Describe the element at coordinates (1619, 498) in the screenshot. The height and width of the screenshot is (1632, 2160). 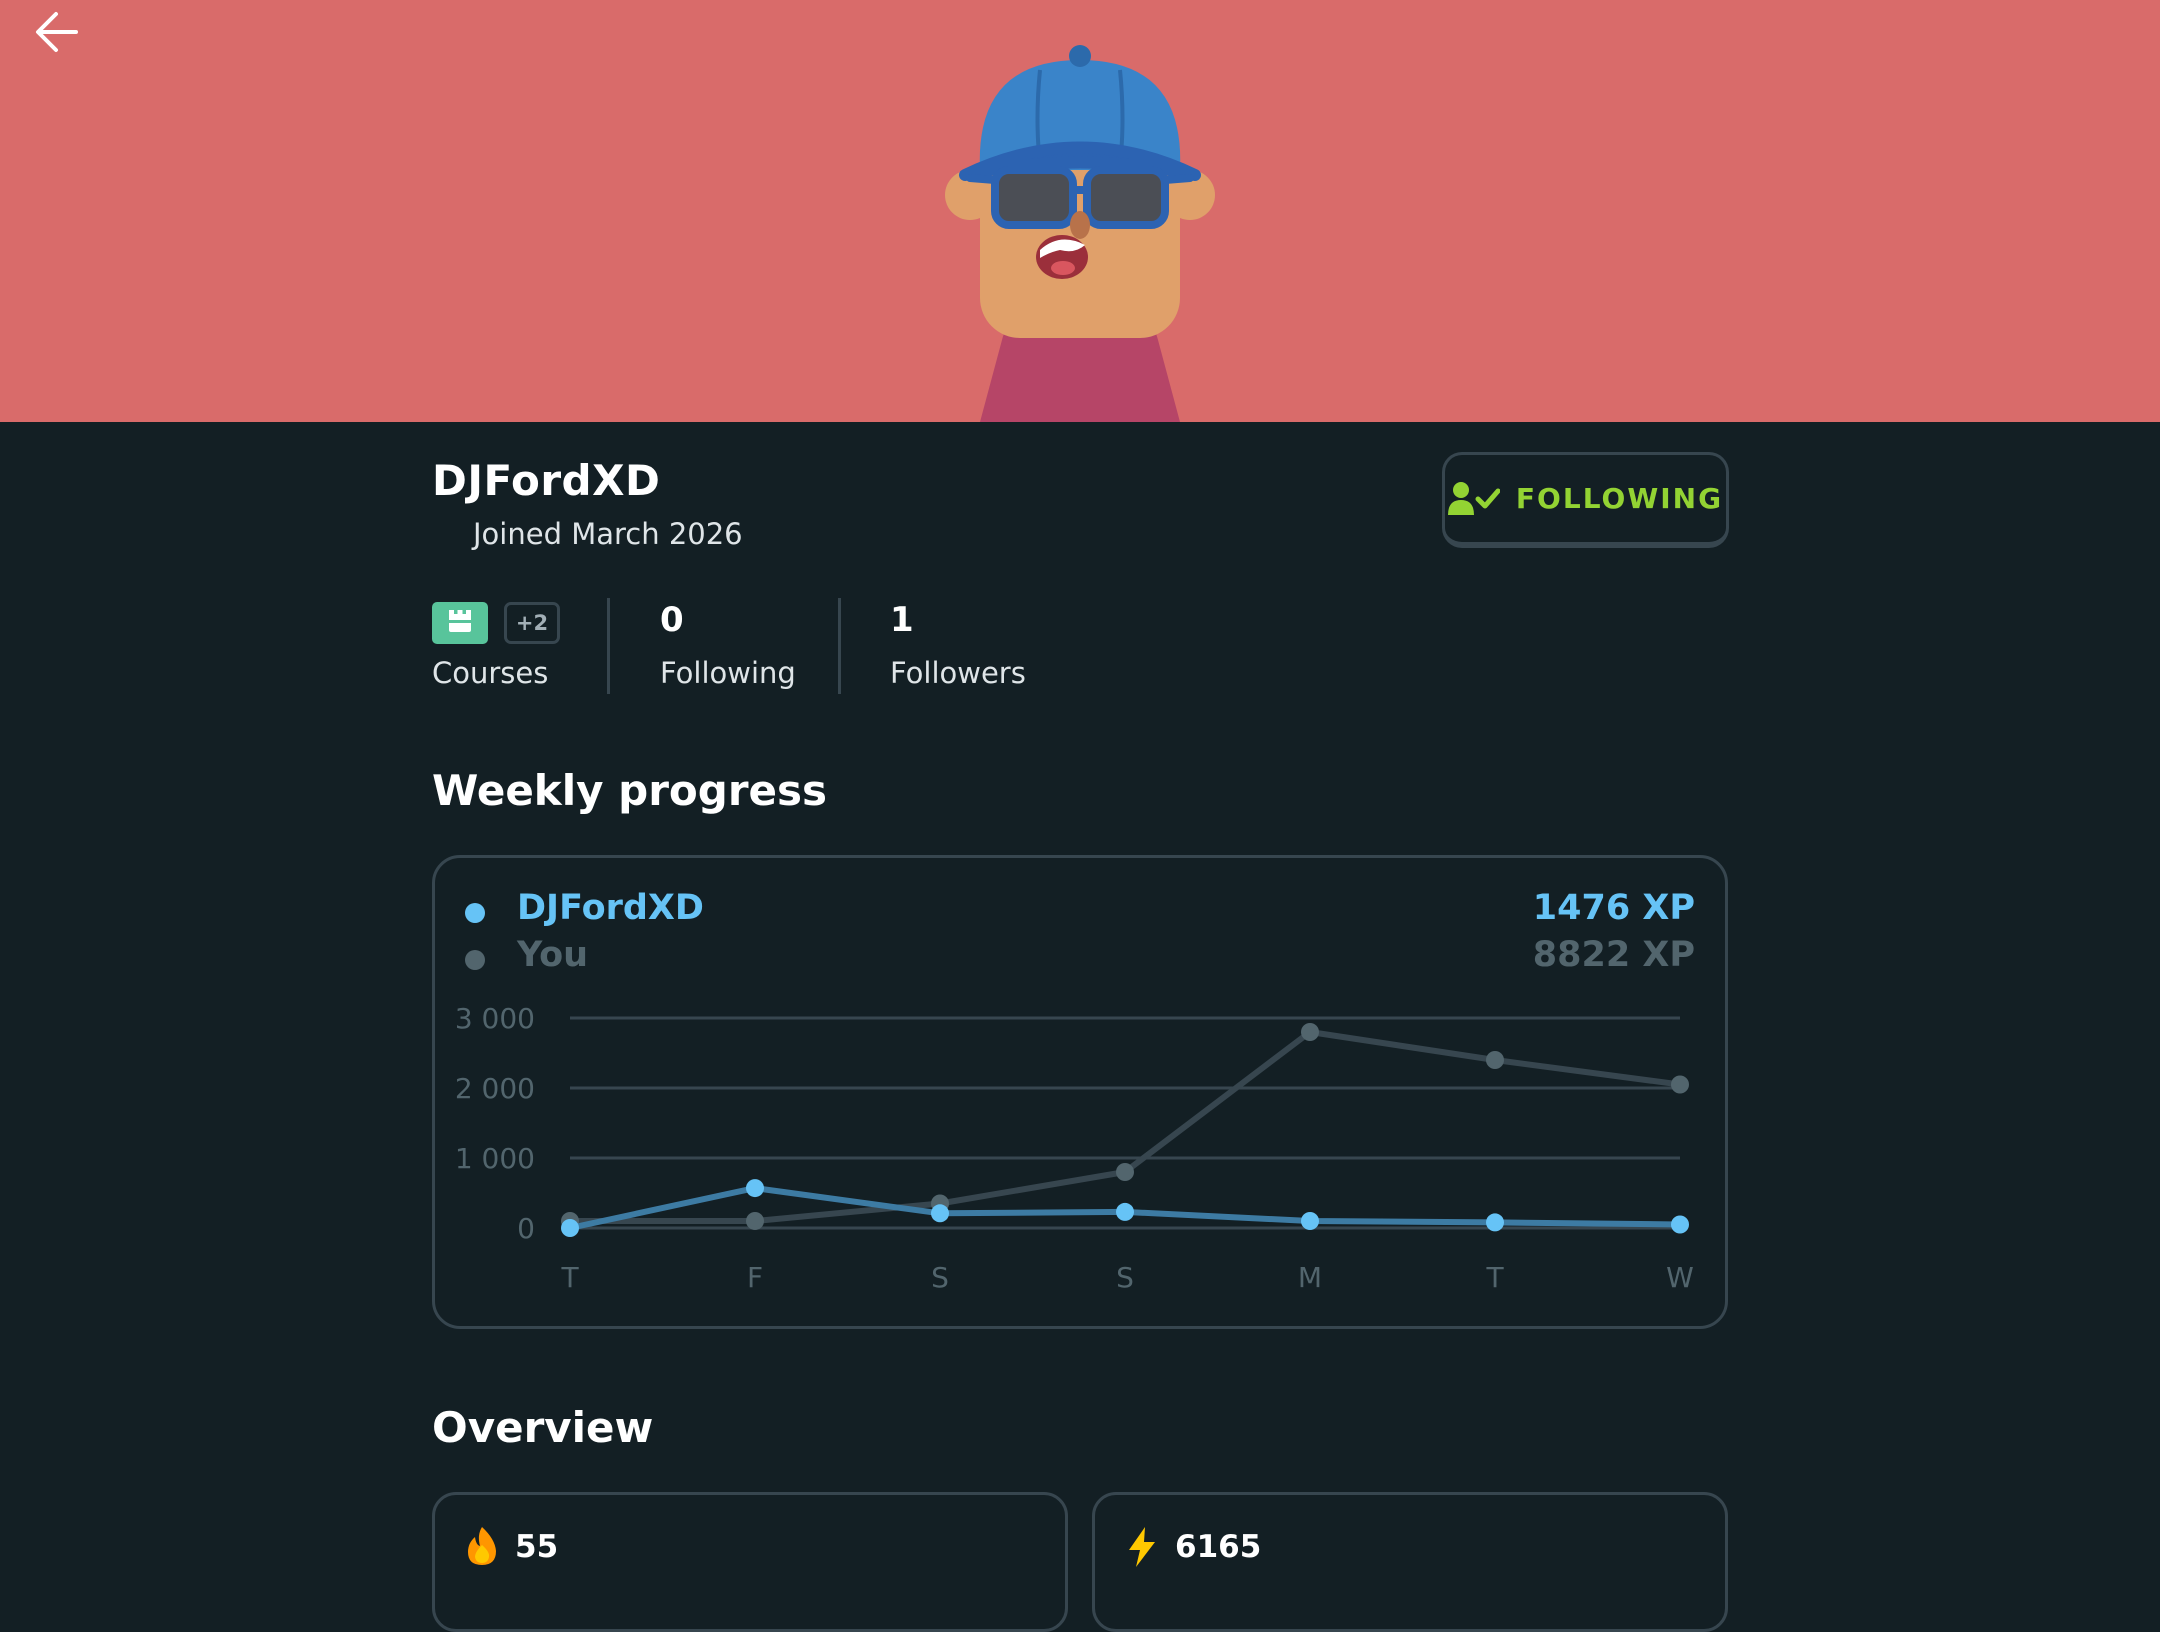
I see `following-button-label: FOLLOWING` at that location.